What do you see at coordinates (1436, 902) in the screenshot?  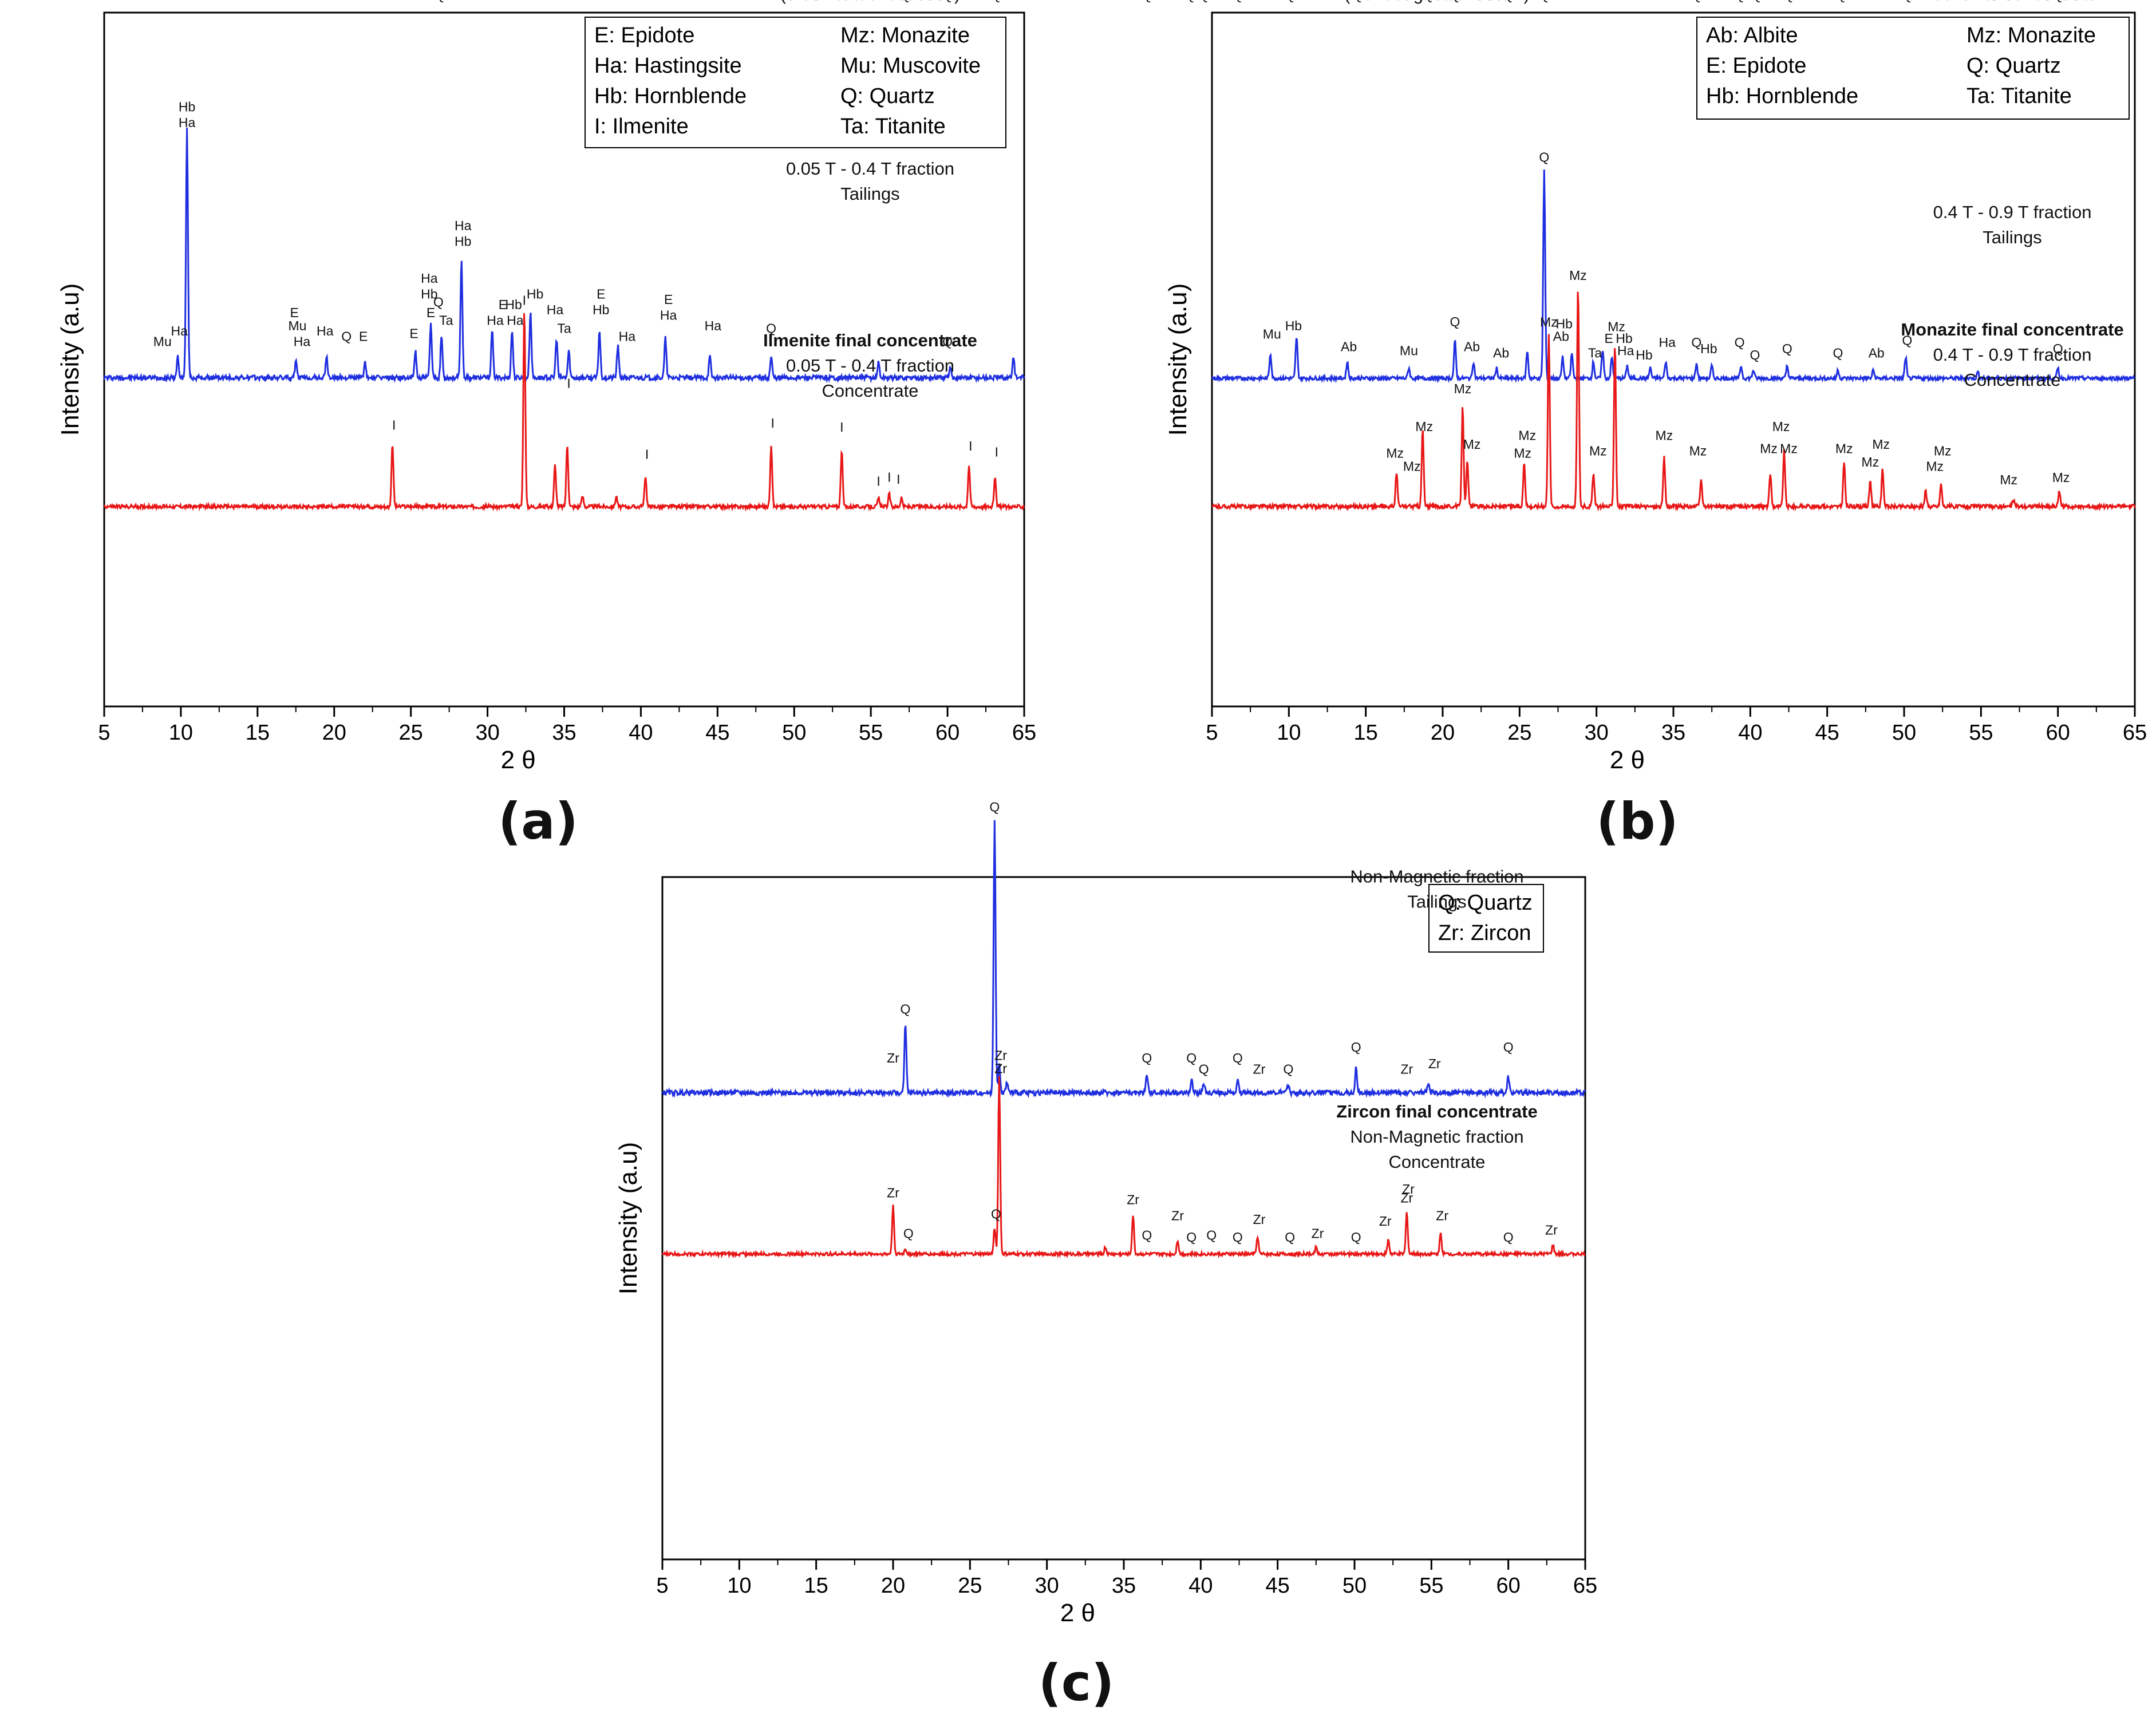 I see `series-label: Tailings` at bounding box center [1436, 902].